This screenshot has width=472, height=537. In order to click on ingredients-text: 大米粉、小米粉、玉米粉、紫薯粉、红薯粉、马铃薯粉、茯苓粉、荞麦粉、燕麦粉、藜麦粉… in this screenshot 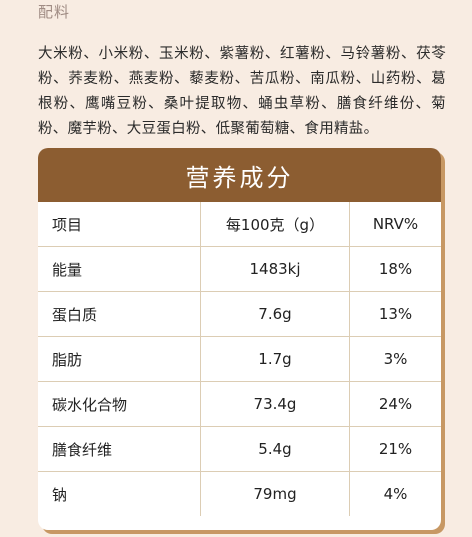, I will do `click(242, 91)`.